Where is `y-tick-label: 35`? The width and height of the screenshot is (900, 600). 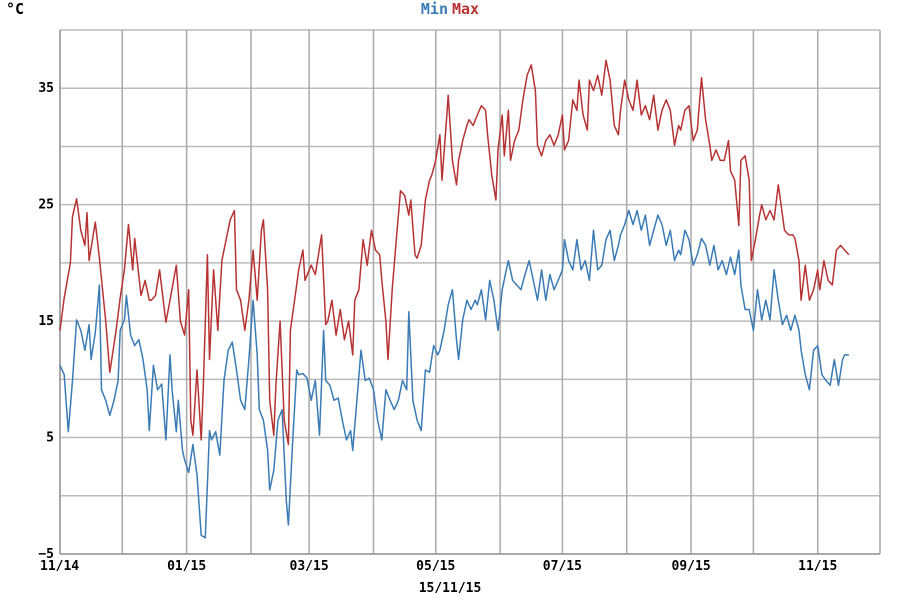 y-tick-label: 35 is located at coordinates (46, 88).